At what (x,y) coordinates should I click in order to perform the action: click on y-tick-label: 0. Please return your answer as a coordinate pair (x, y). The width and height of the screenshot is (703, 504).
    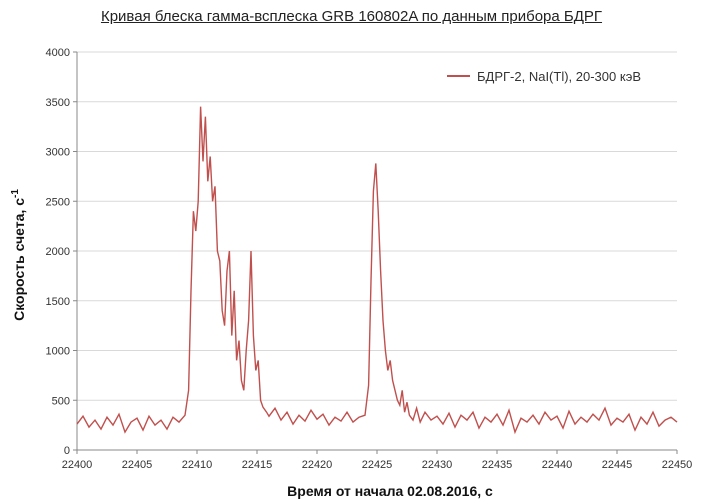
    Looking at the image, I should click on (67, 451).